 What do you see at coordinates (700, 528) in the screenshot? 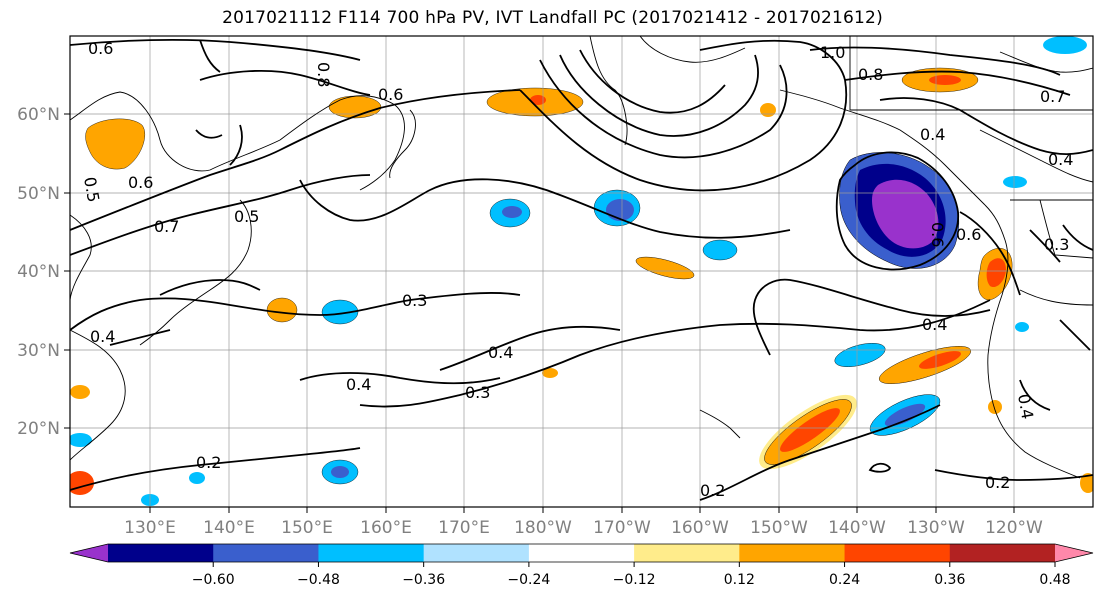
I see `lon-label: 160°W` at bounding box center [700, 528].